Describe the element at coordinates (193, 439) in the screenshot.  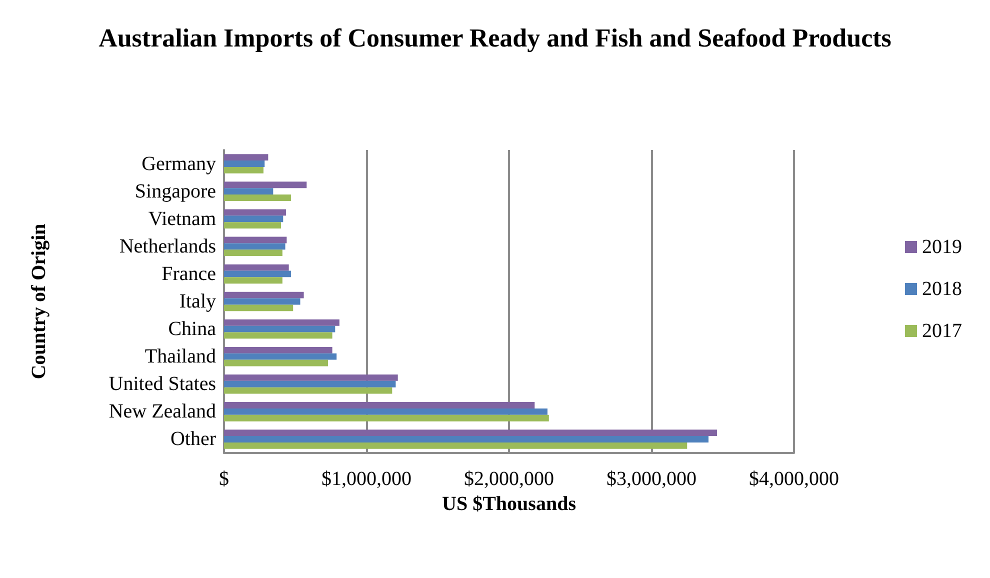
I see `y-tick-label: Other` at that location.